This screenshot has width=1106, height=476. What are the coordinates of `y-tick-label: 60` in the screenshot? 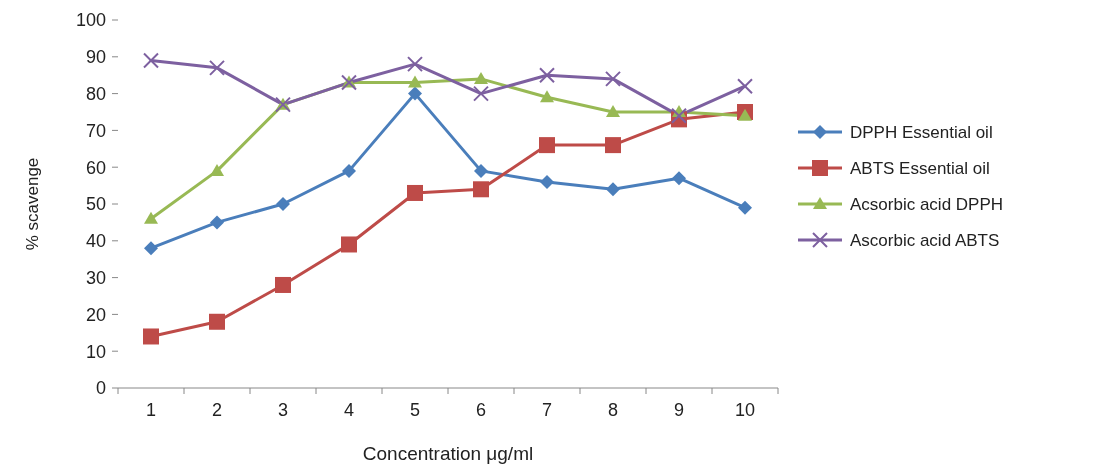 It's located at (95, 167).